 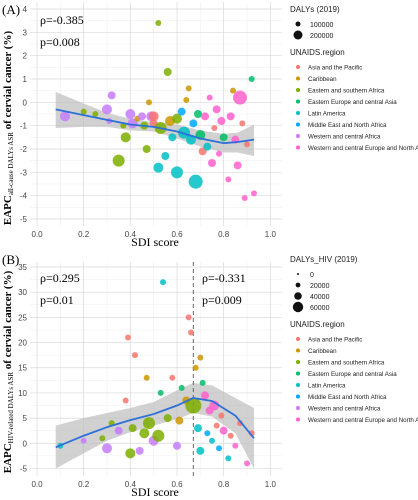 What do you see at coordinates (324, 259) in the screenshot?
I see `panel-b-size-legend-title: DALYs_HIV (2019)` at bounding box center [324, 259].